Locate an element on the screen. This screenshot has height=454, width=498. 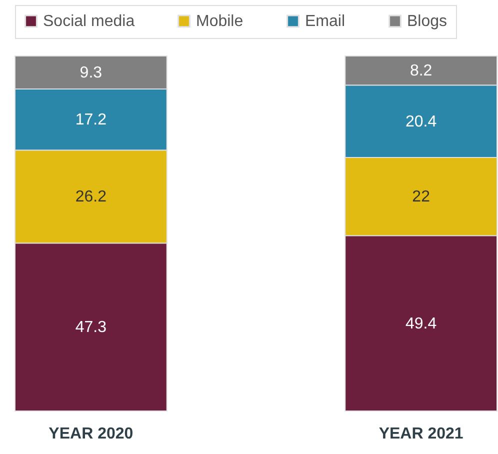
data-label: 9.3 is located at coordinates (91, 73).